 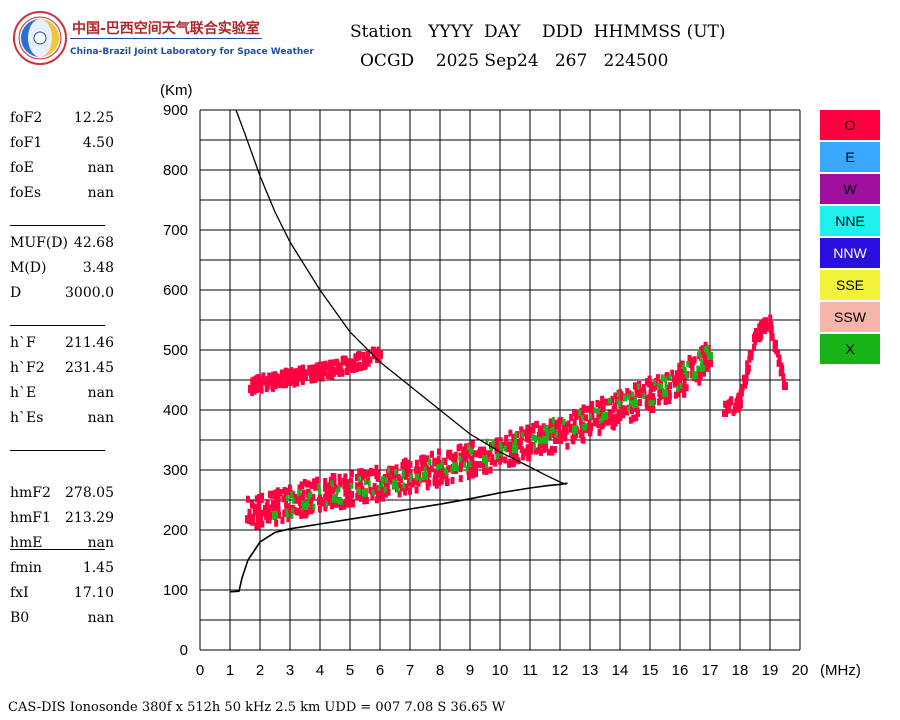 I want to click on logo-chinese-text: 中国-巴西空间天气联合实验室, so click(x=166, y=29).